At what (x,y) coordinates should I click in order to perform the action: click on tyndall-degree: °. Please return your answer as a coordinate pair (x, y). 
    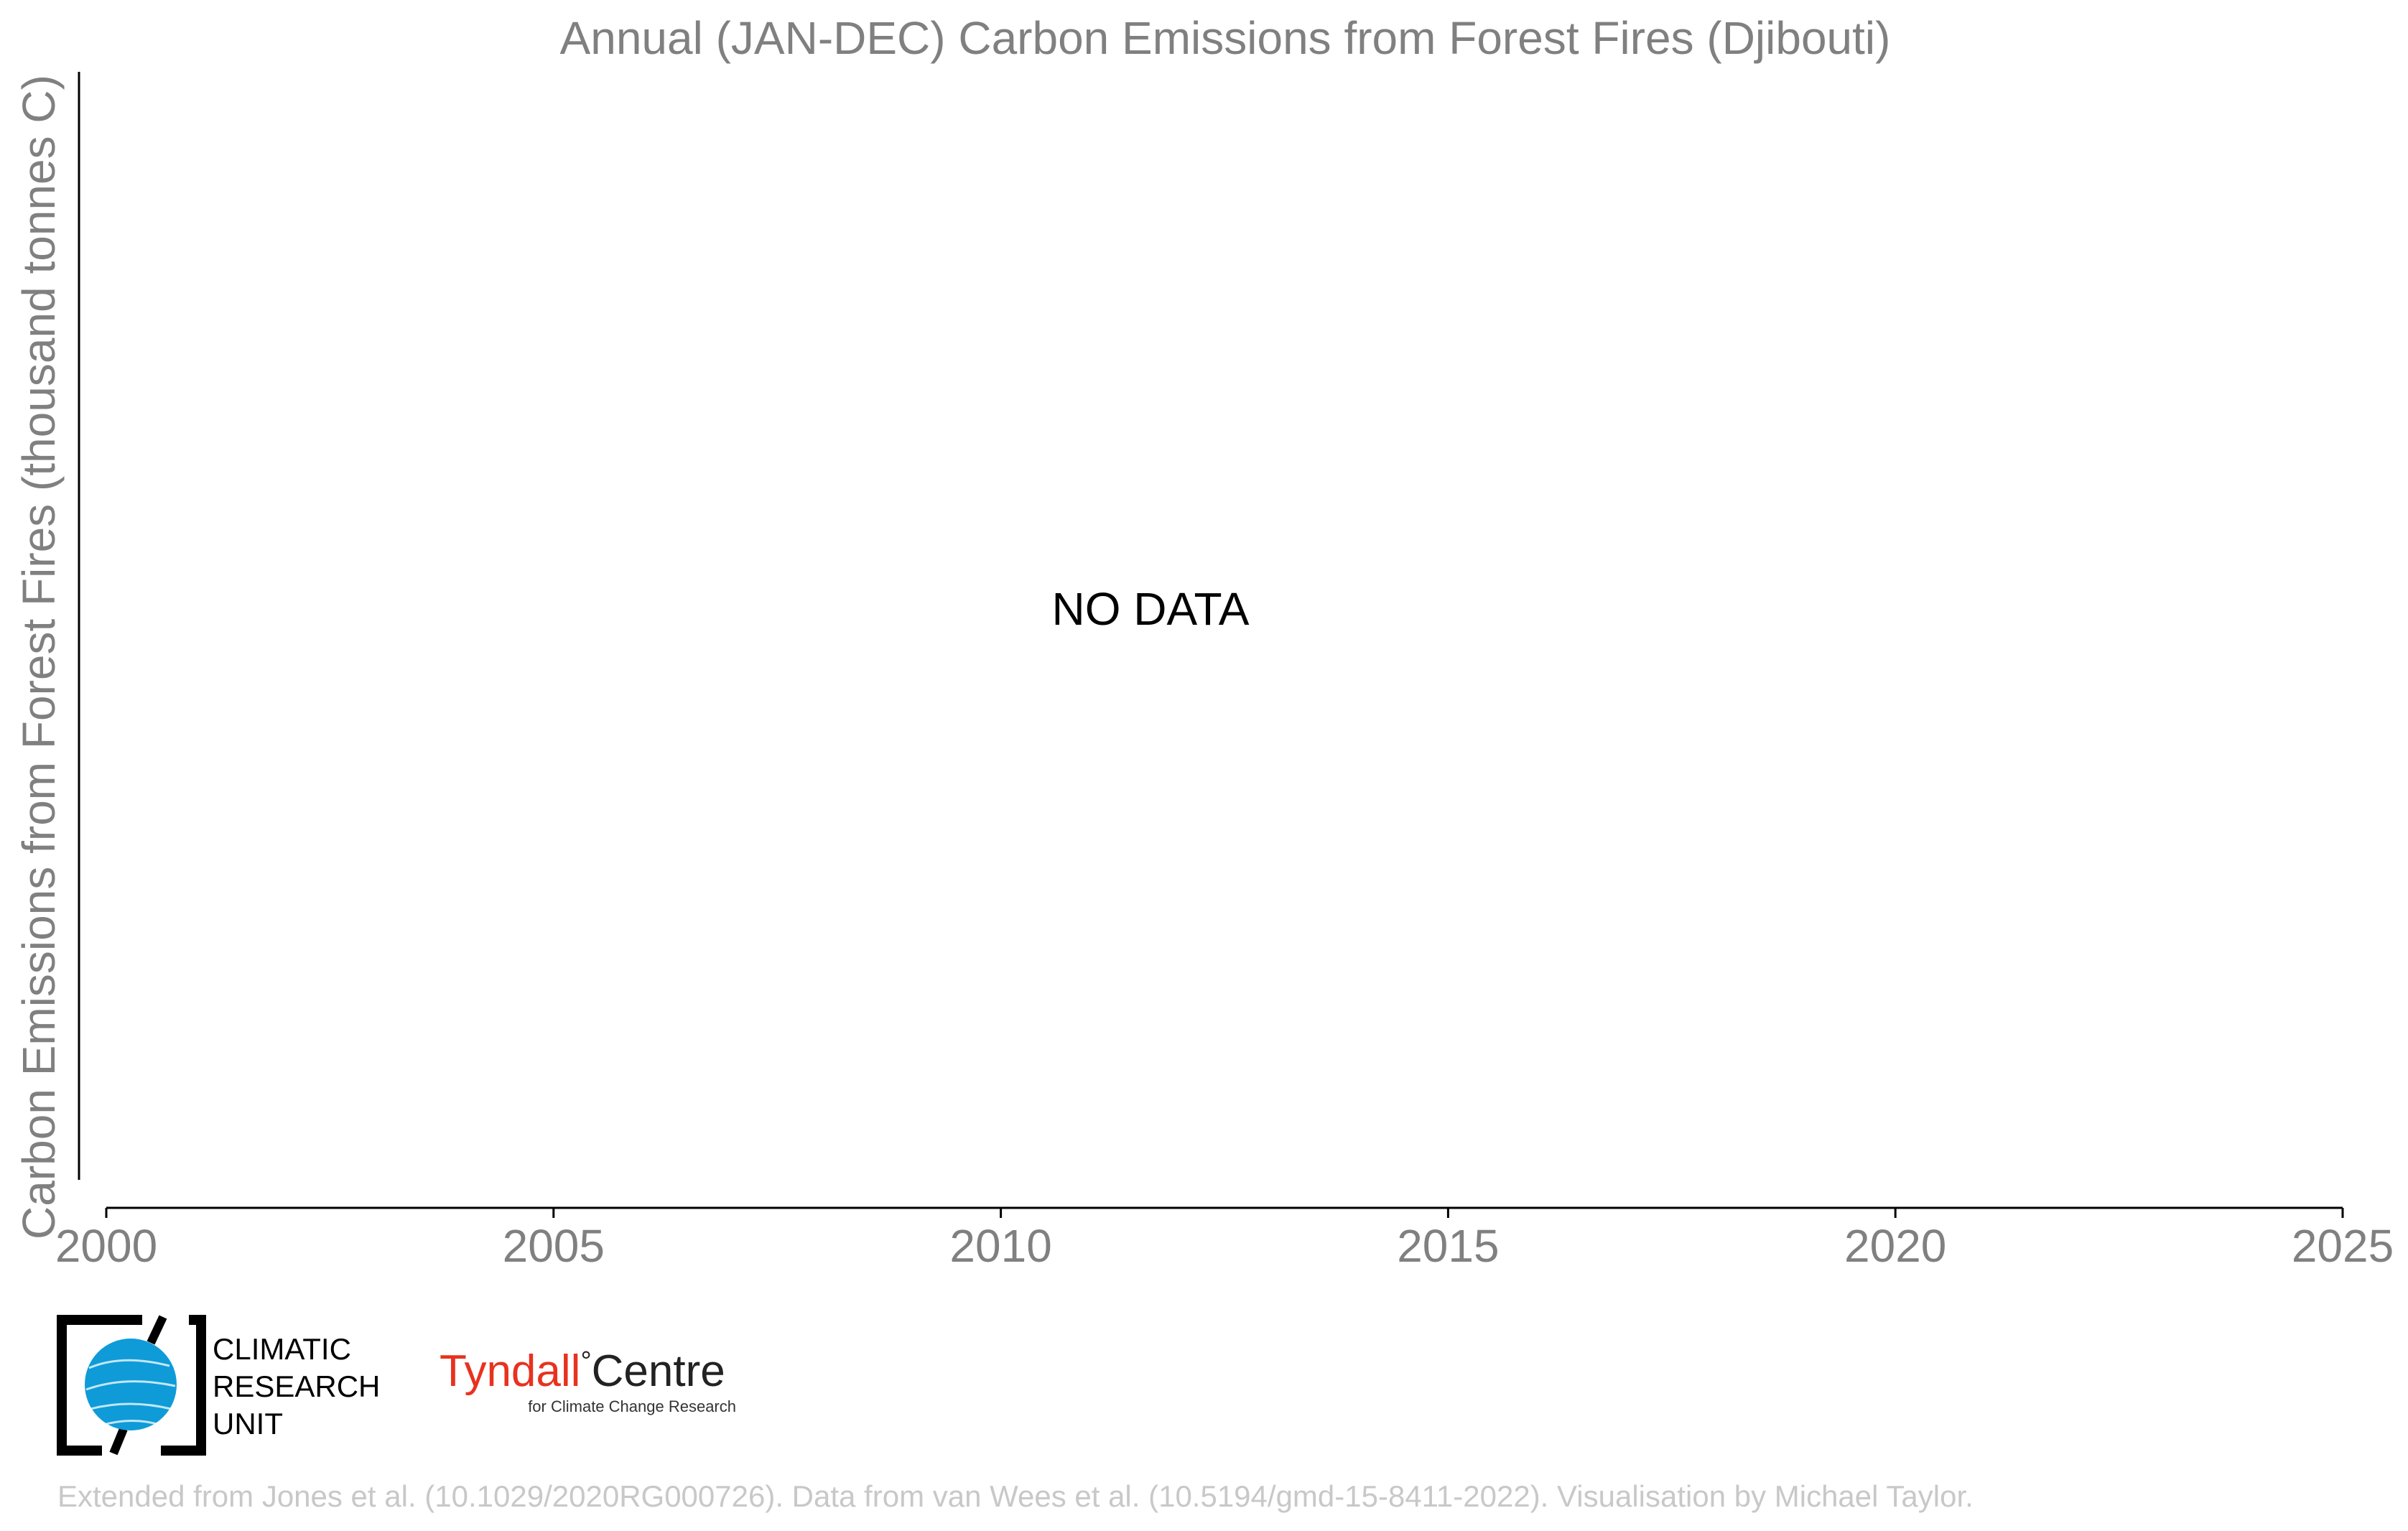
    Looking at the image, I should click on (585, 1361).